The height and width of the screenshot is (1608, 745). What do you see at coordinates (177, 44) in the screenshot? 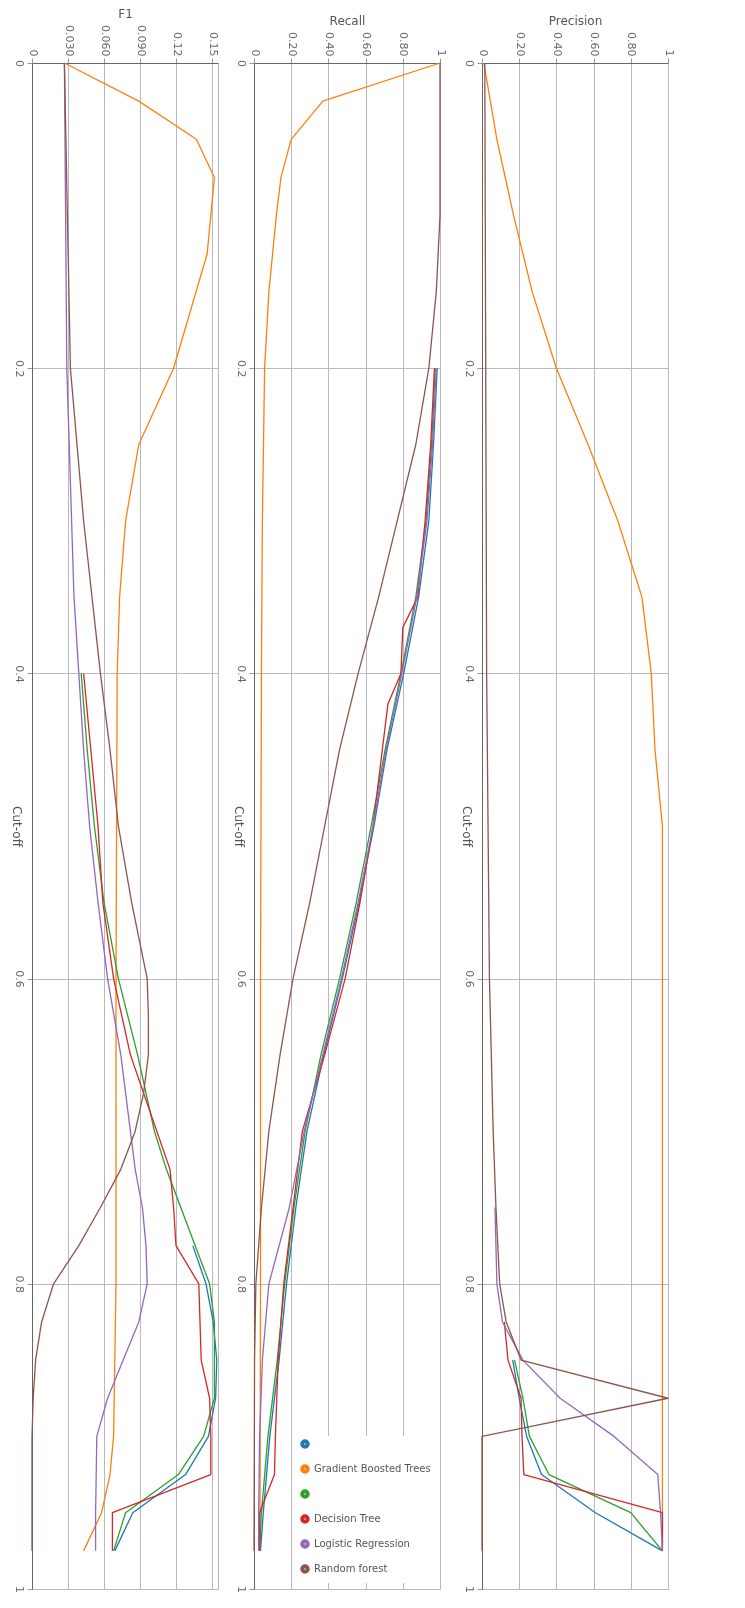
I see `x-tick-label: 0.12` at bounding box center [177, 44].